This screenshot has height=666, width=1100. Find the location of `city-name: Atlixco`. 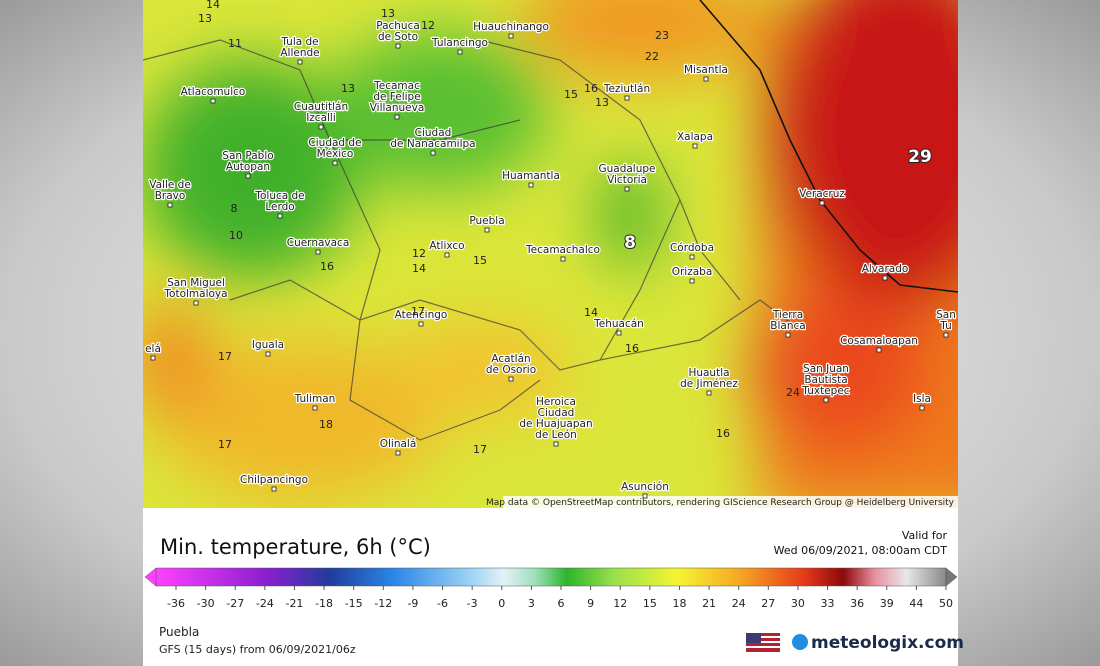

city-name: Atlixco is located at coordinates (446, 246).